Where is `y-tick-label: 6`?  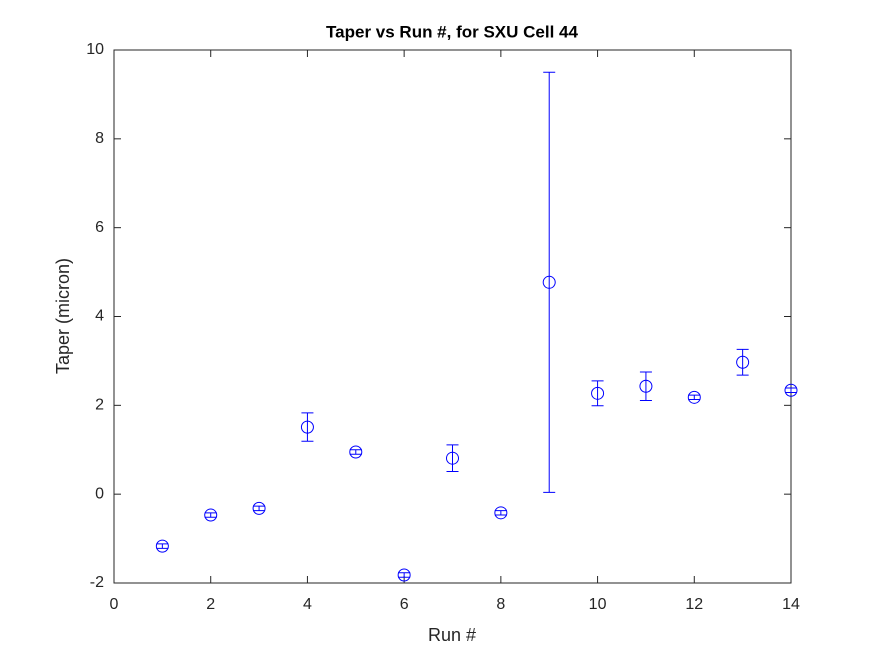
y-tick-label: 6 is located at coordinates (99, 227).